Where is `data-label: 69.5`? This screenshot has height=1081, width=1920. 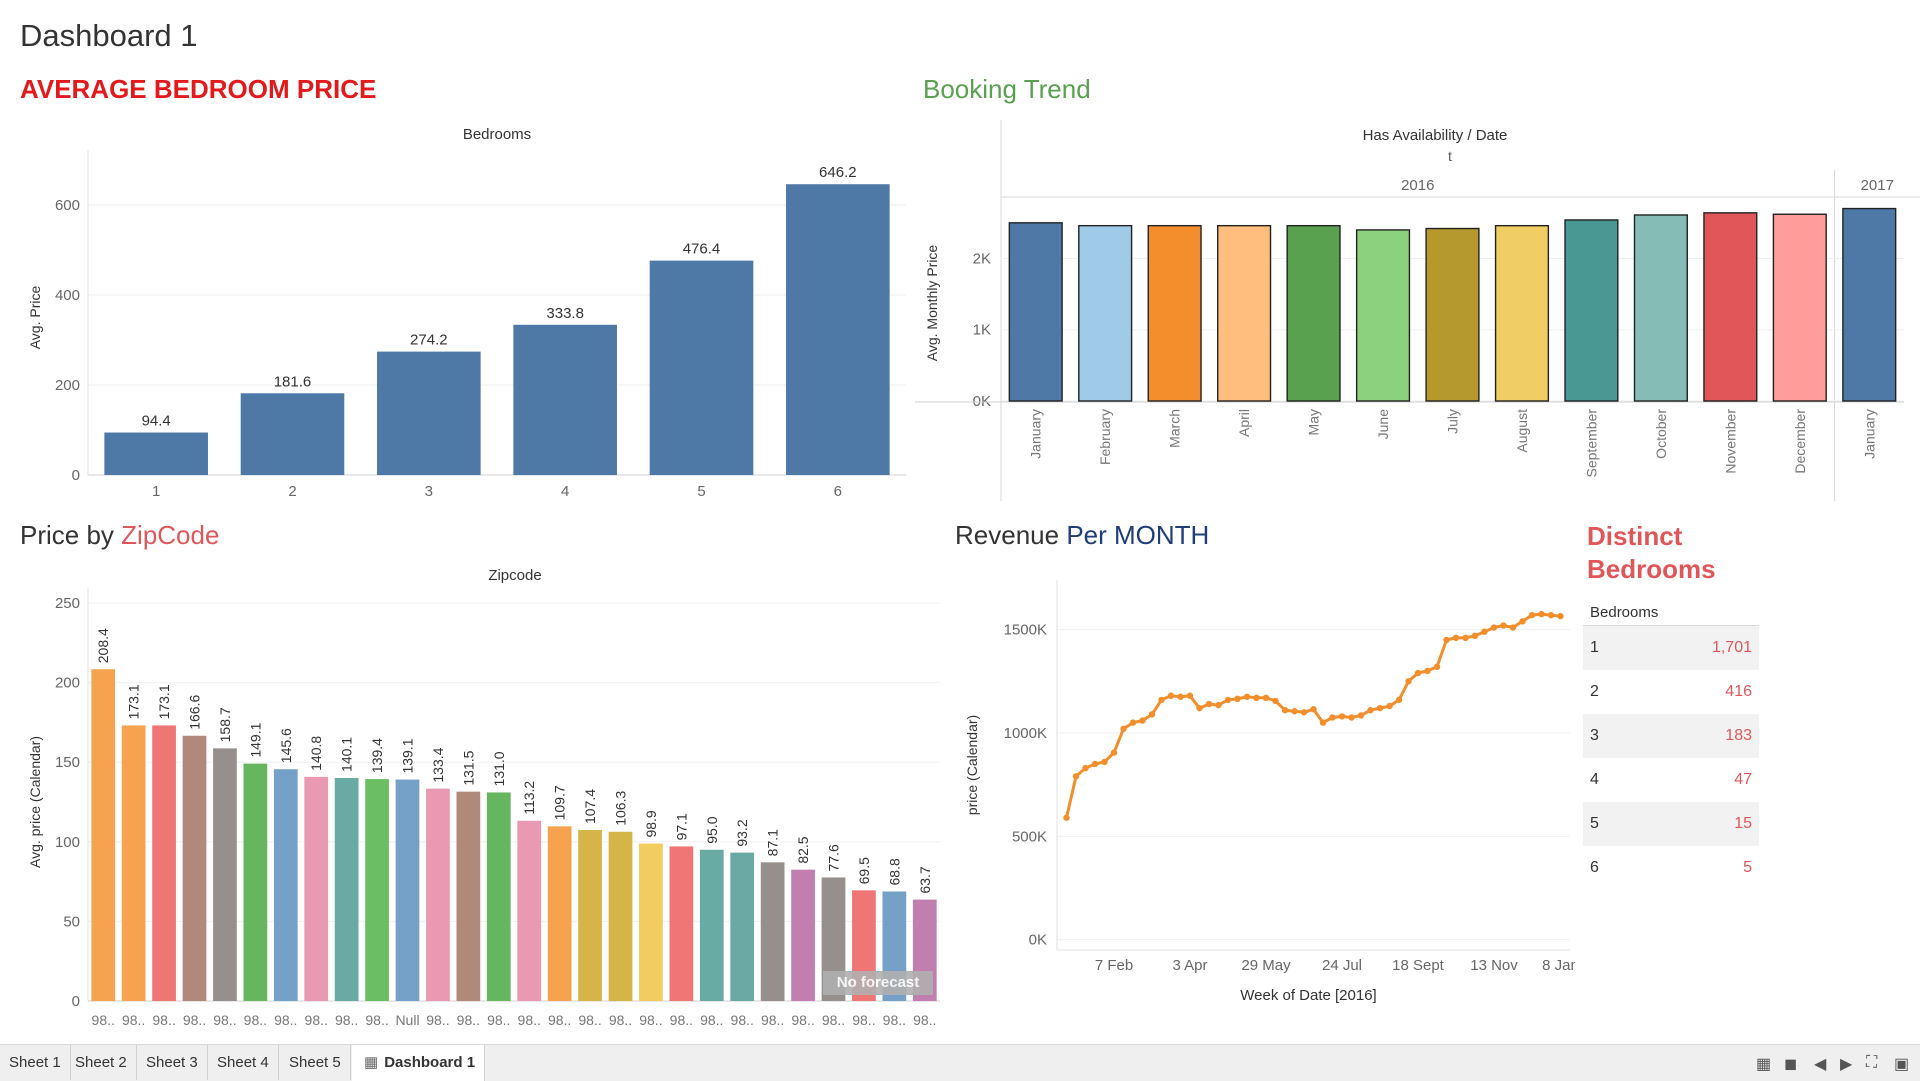
data-label: 69.5 is located at coordinates (864, 870).